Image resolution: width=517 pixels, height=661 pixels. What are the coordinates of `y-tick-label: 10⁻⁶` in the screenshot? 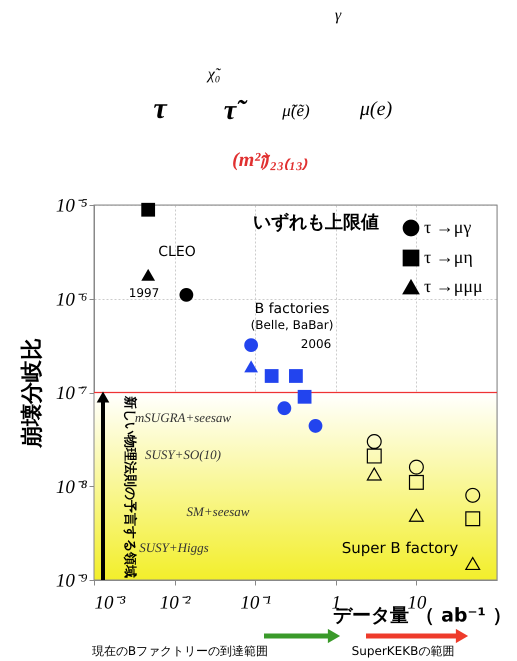 It's located at (72, 299).